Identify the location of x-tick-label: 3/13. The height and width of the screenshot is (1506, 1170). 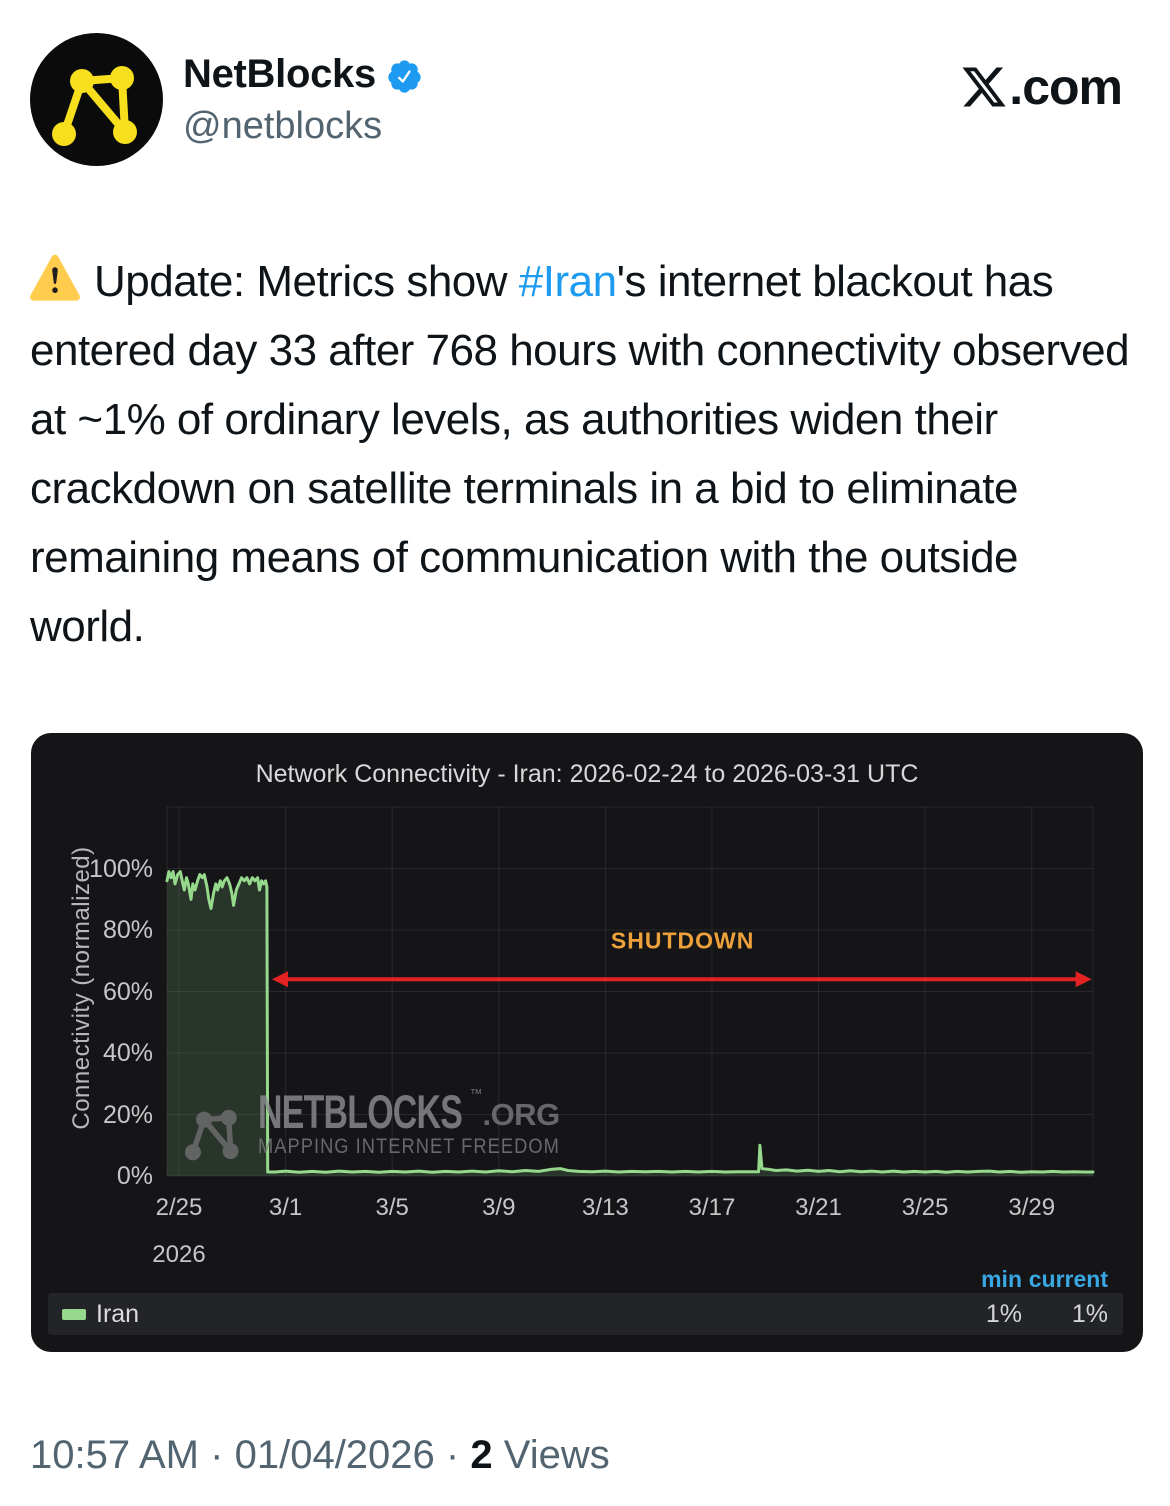
(605, 1207).